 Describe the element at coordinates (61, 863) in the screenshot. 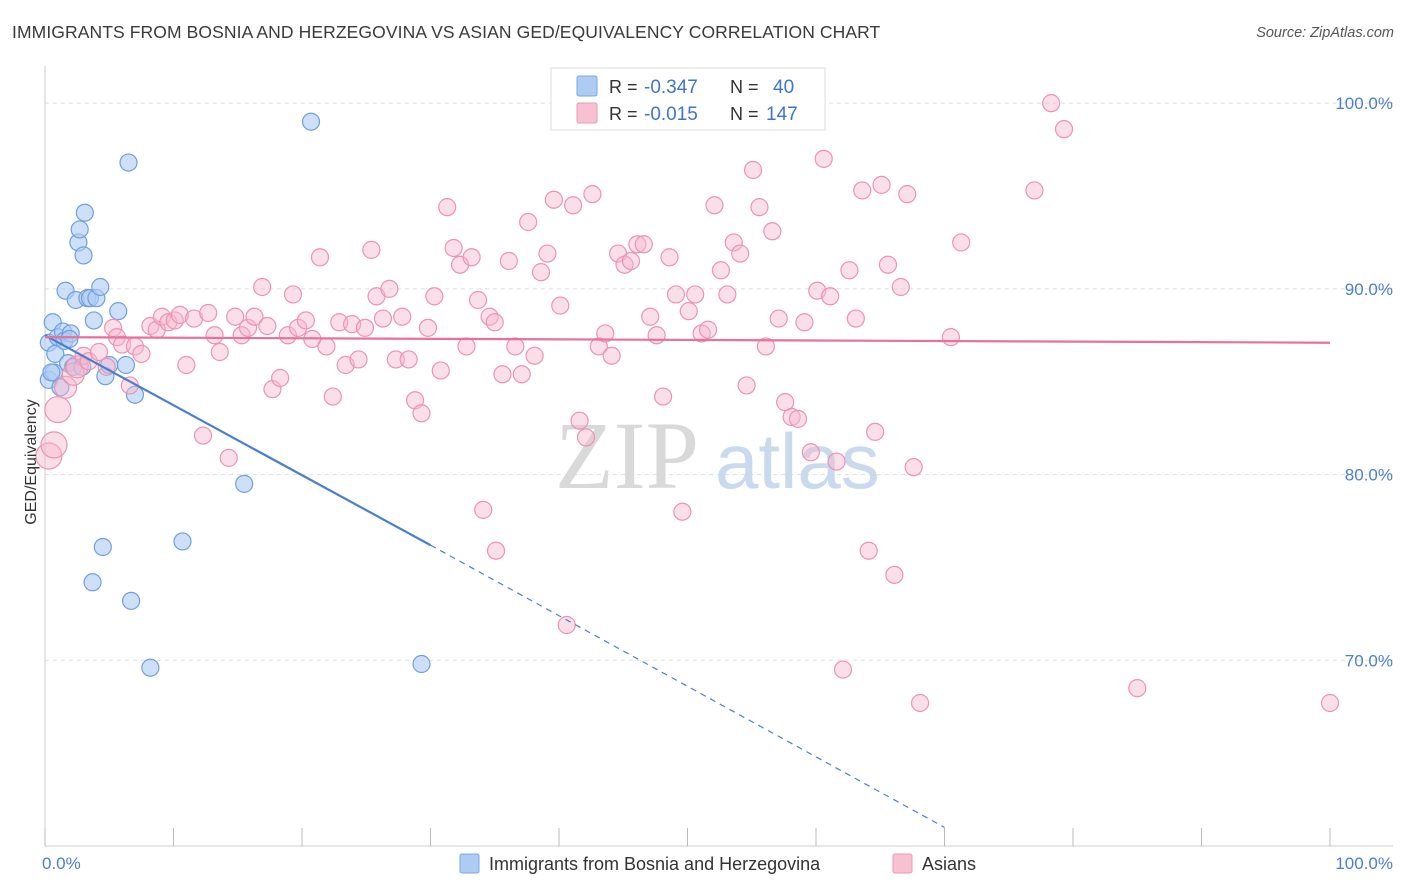

I see `x-tick-label: 0.0%` at that location.